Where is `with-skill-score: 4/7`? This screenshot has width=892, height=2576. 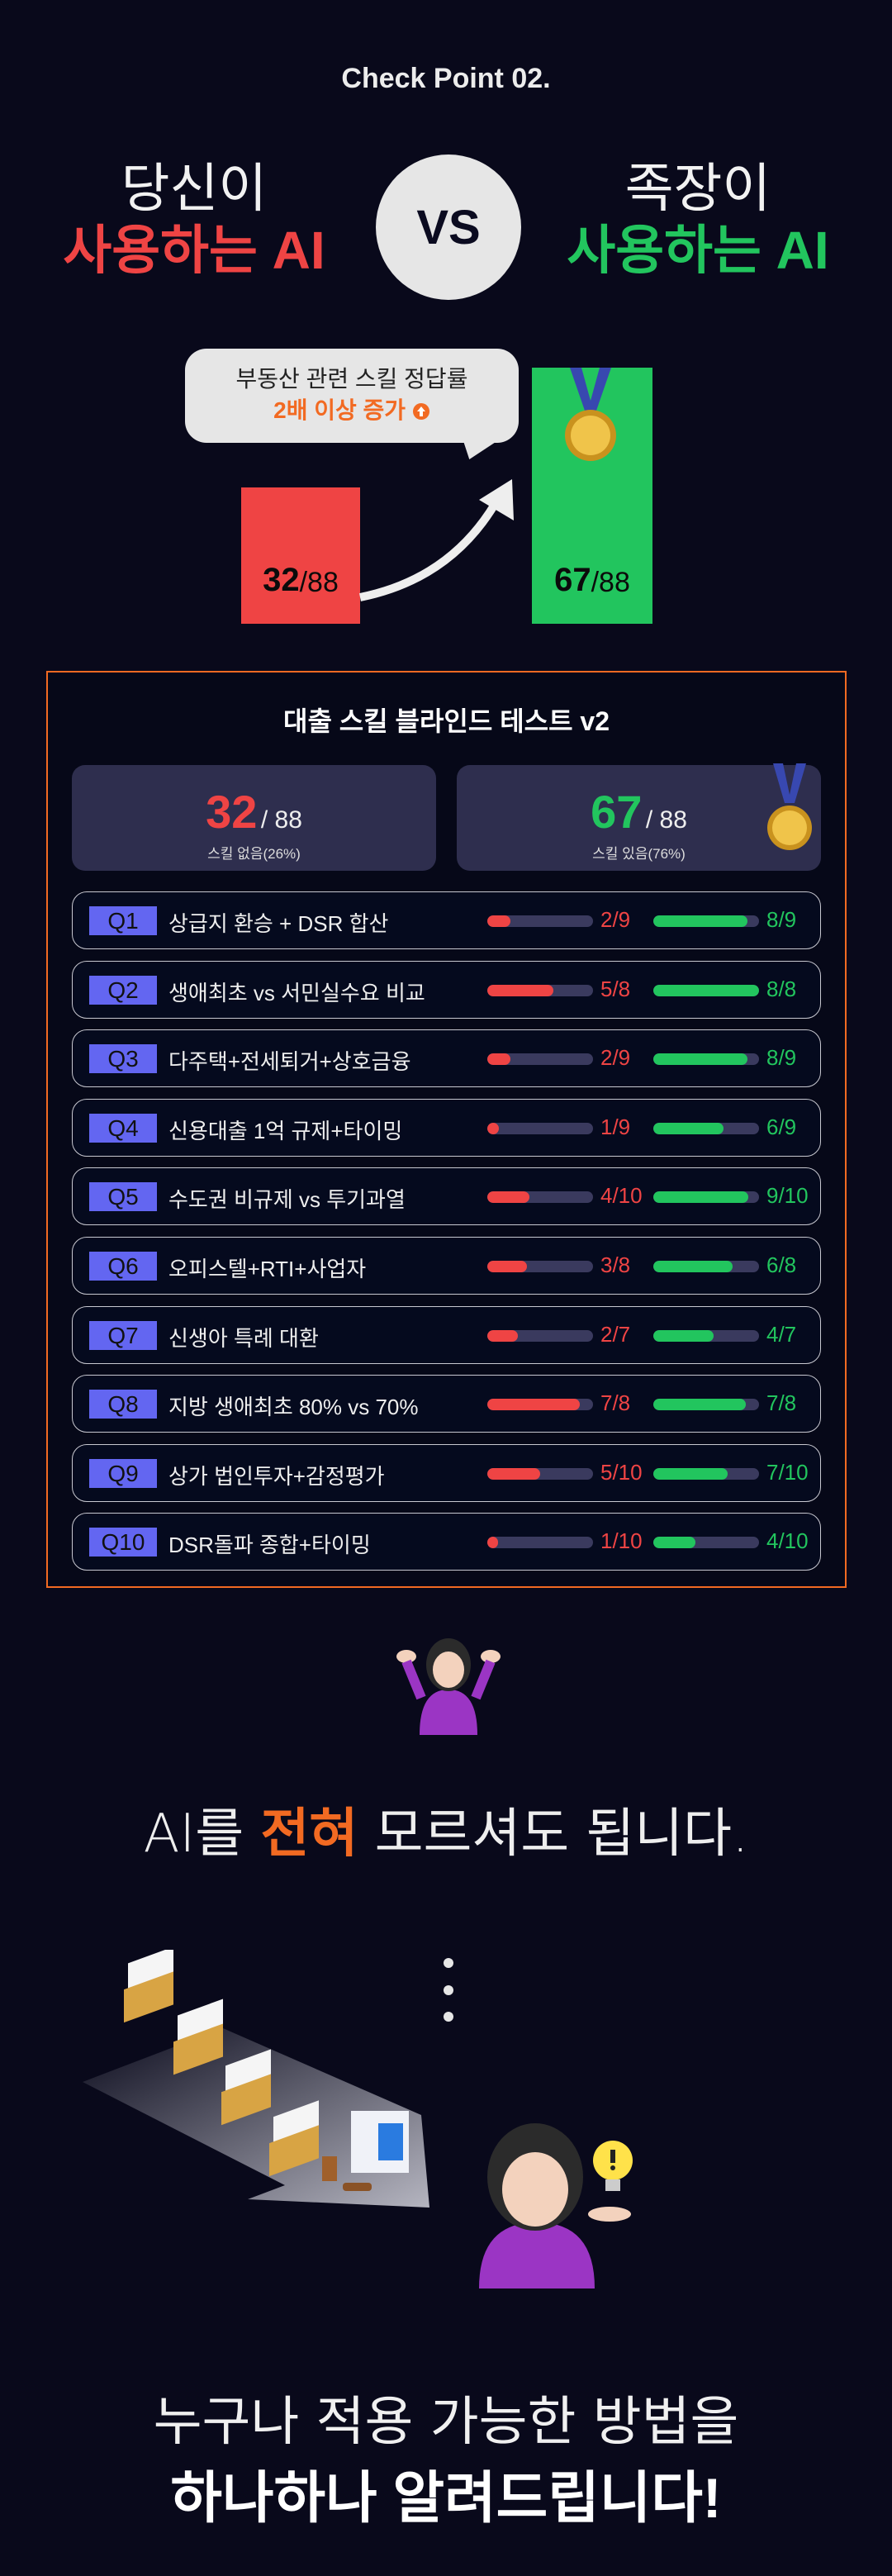 with-skill-score: 4/7 is located at coordinates (781, 1334).